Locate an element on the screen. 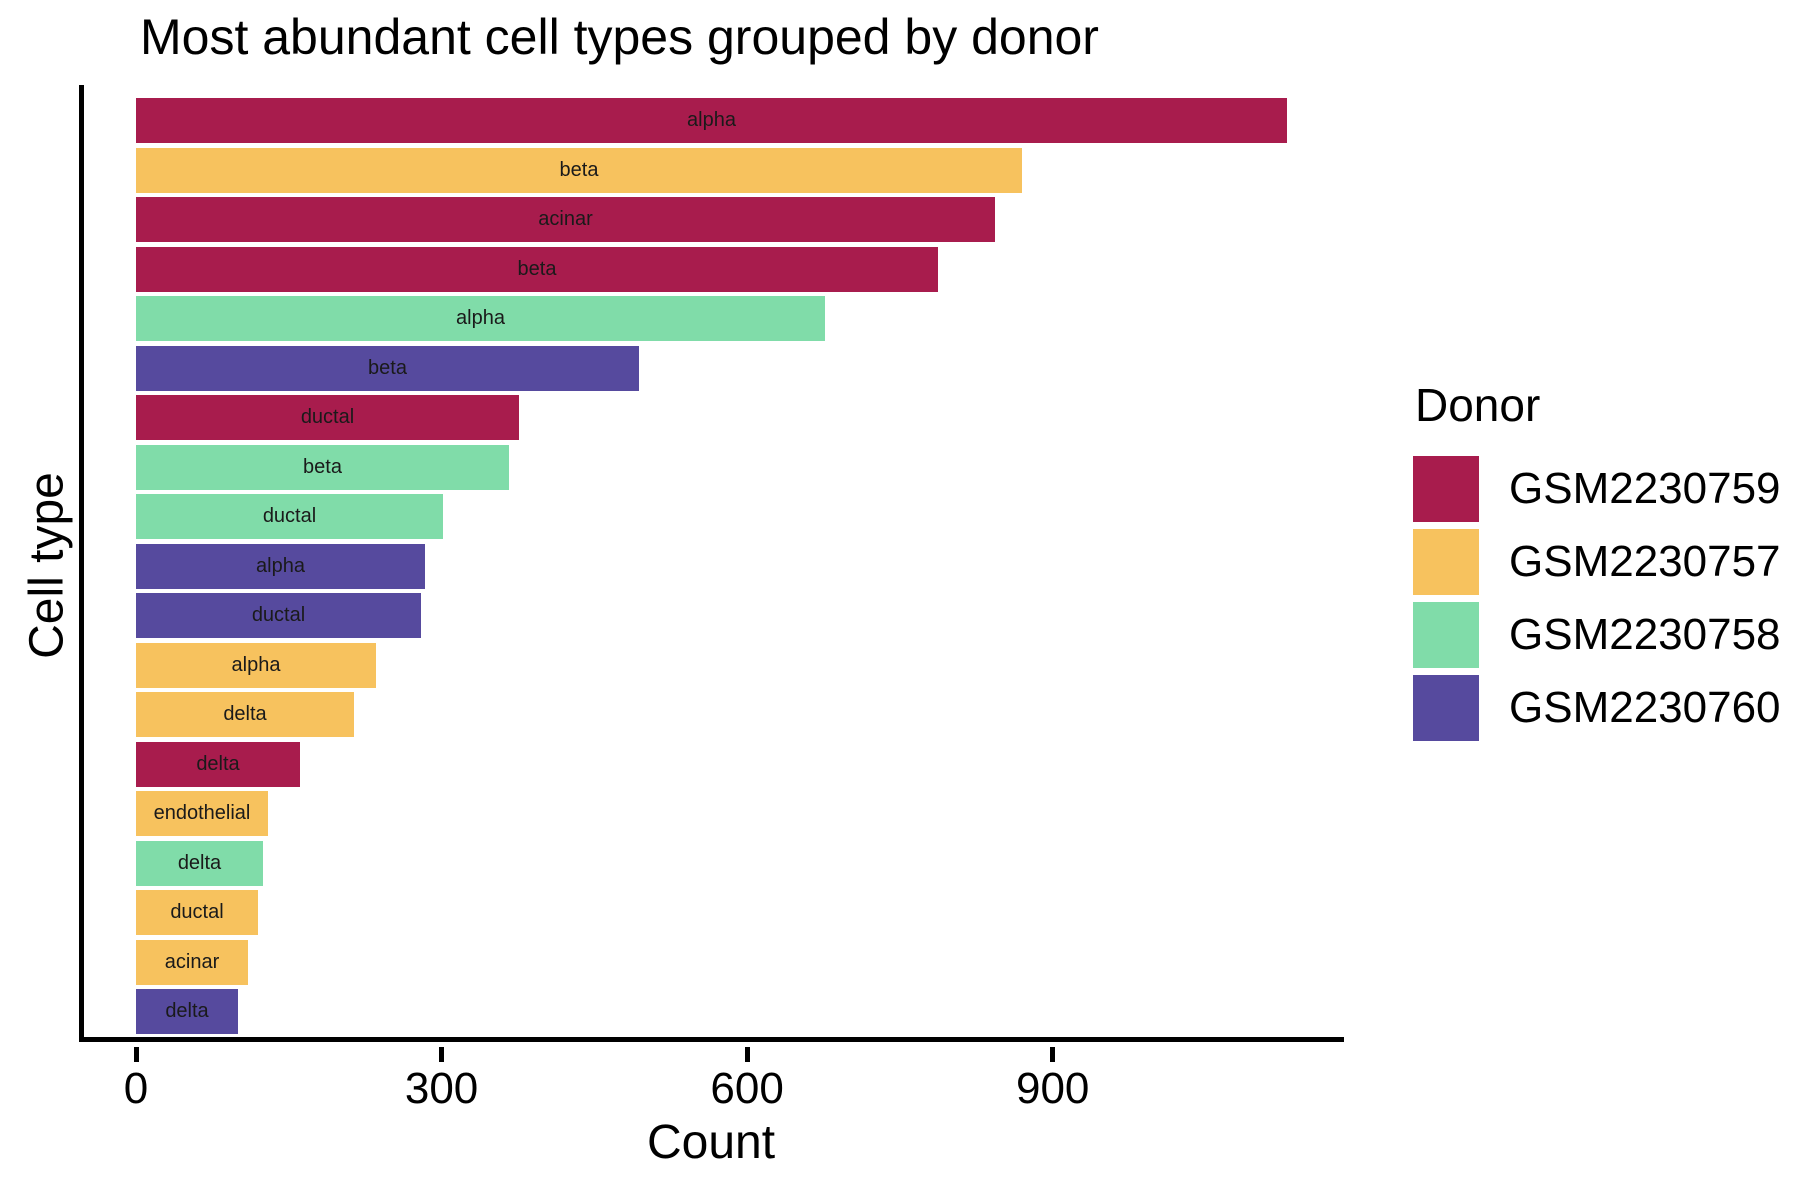 This screenshot has width=1800, height=1202. x-axis-tick-label: 0 is located at coordinates (136, 1088).